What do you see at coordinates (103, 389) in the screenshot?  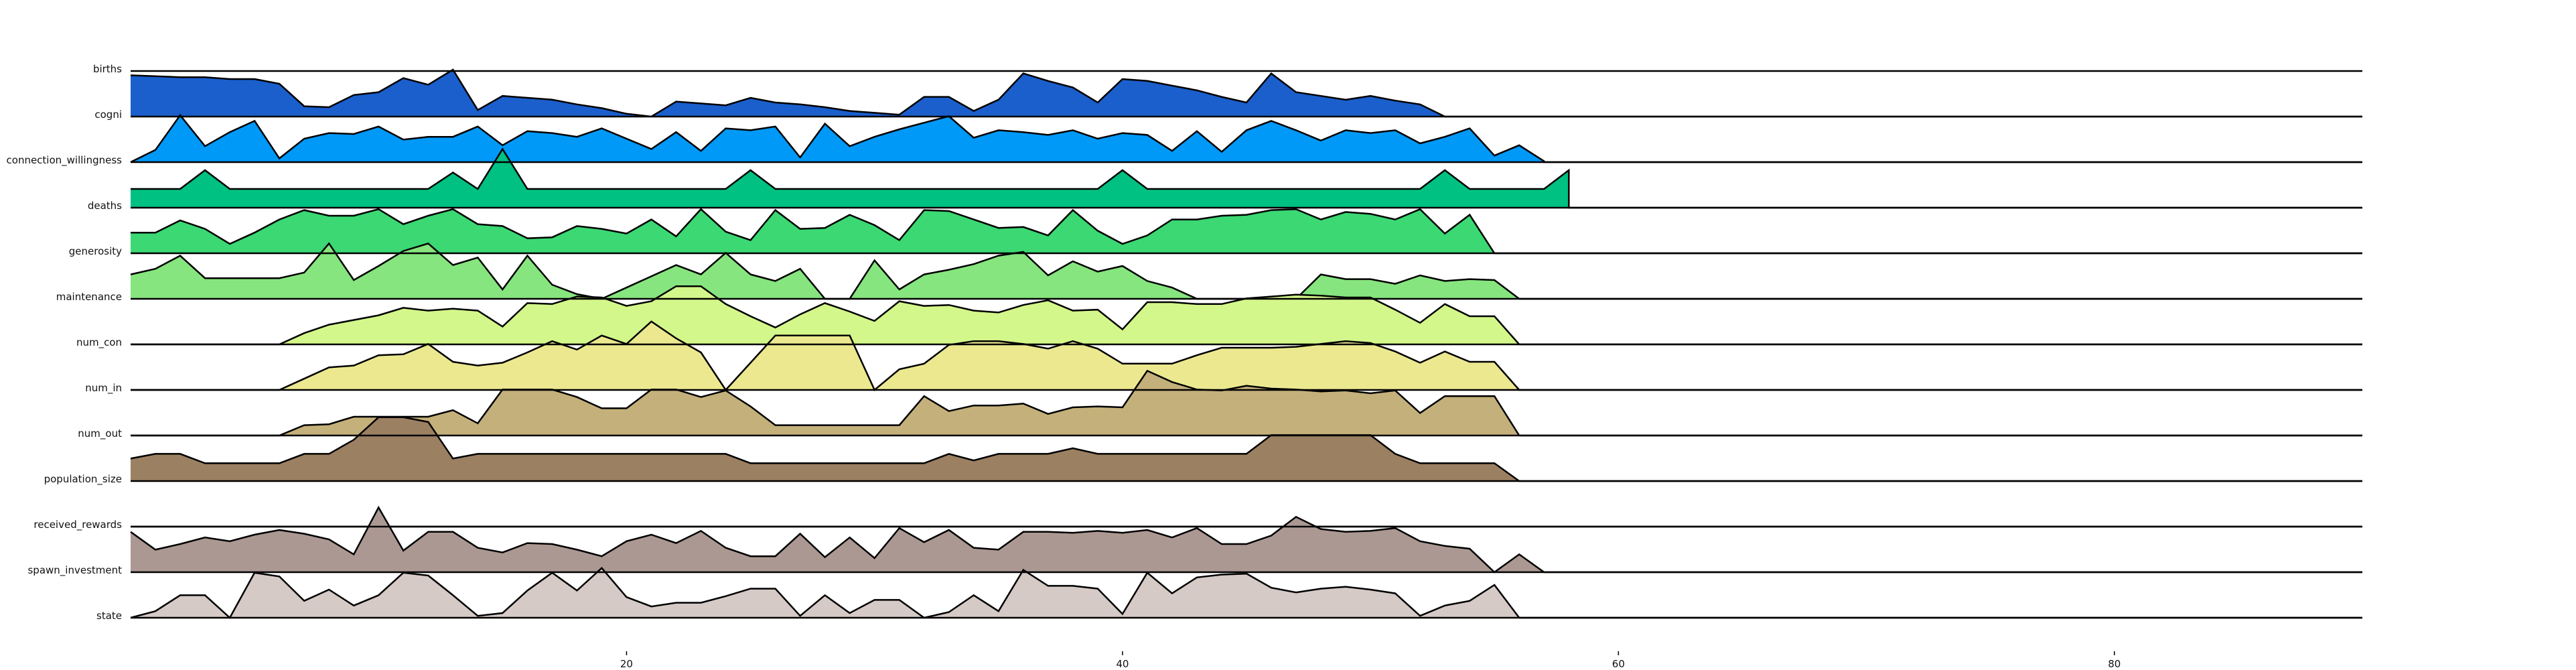 I see `row-label-num-in: num_in` at bounding box center [103, 389].